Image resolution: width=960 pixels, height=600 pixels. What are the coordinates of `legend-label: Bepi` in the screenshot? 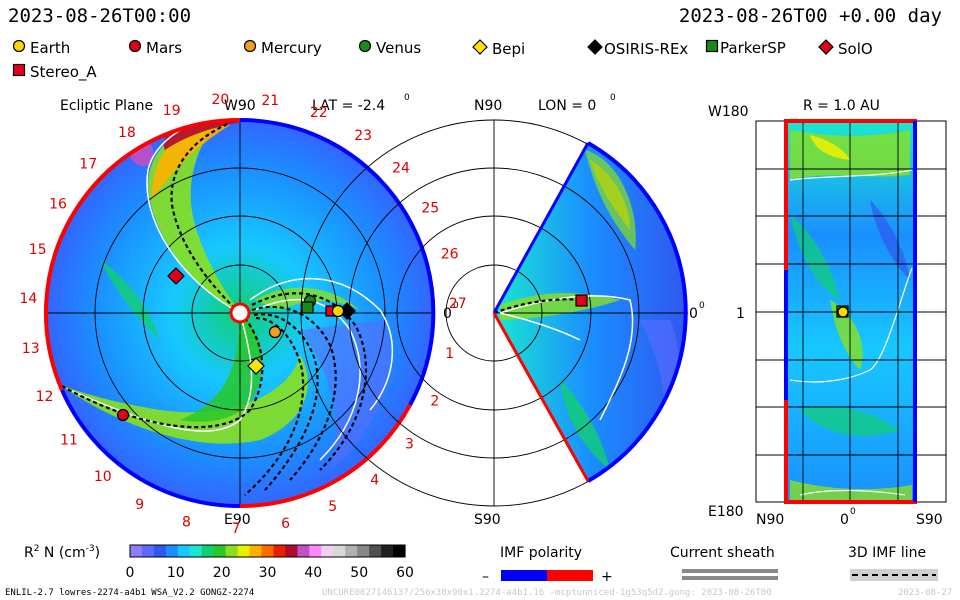 It's located at (509, 49).